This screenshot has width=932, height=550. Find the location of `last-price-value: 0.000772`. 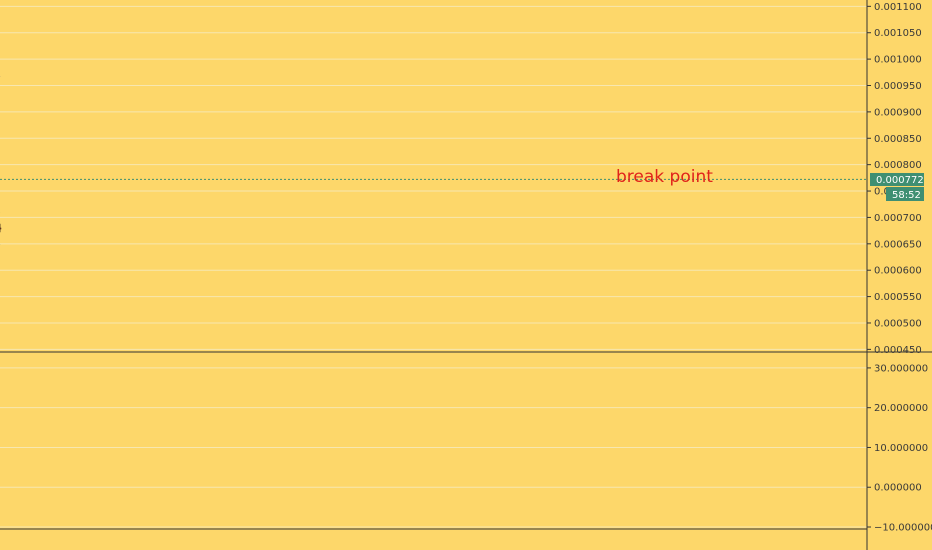

last-price-value: 0.000772 is located at coordinates (900, 180).